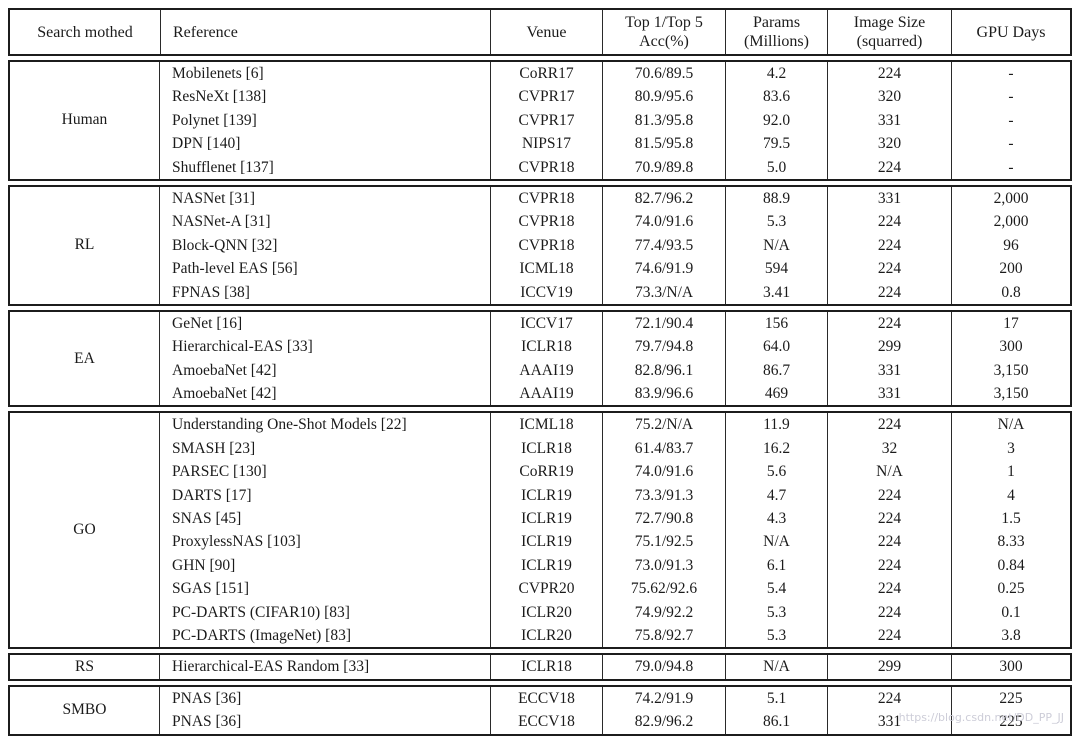 The image size is (1080, 737). I want to click on params-cell: 3.41, so click(776, 292).